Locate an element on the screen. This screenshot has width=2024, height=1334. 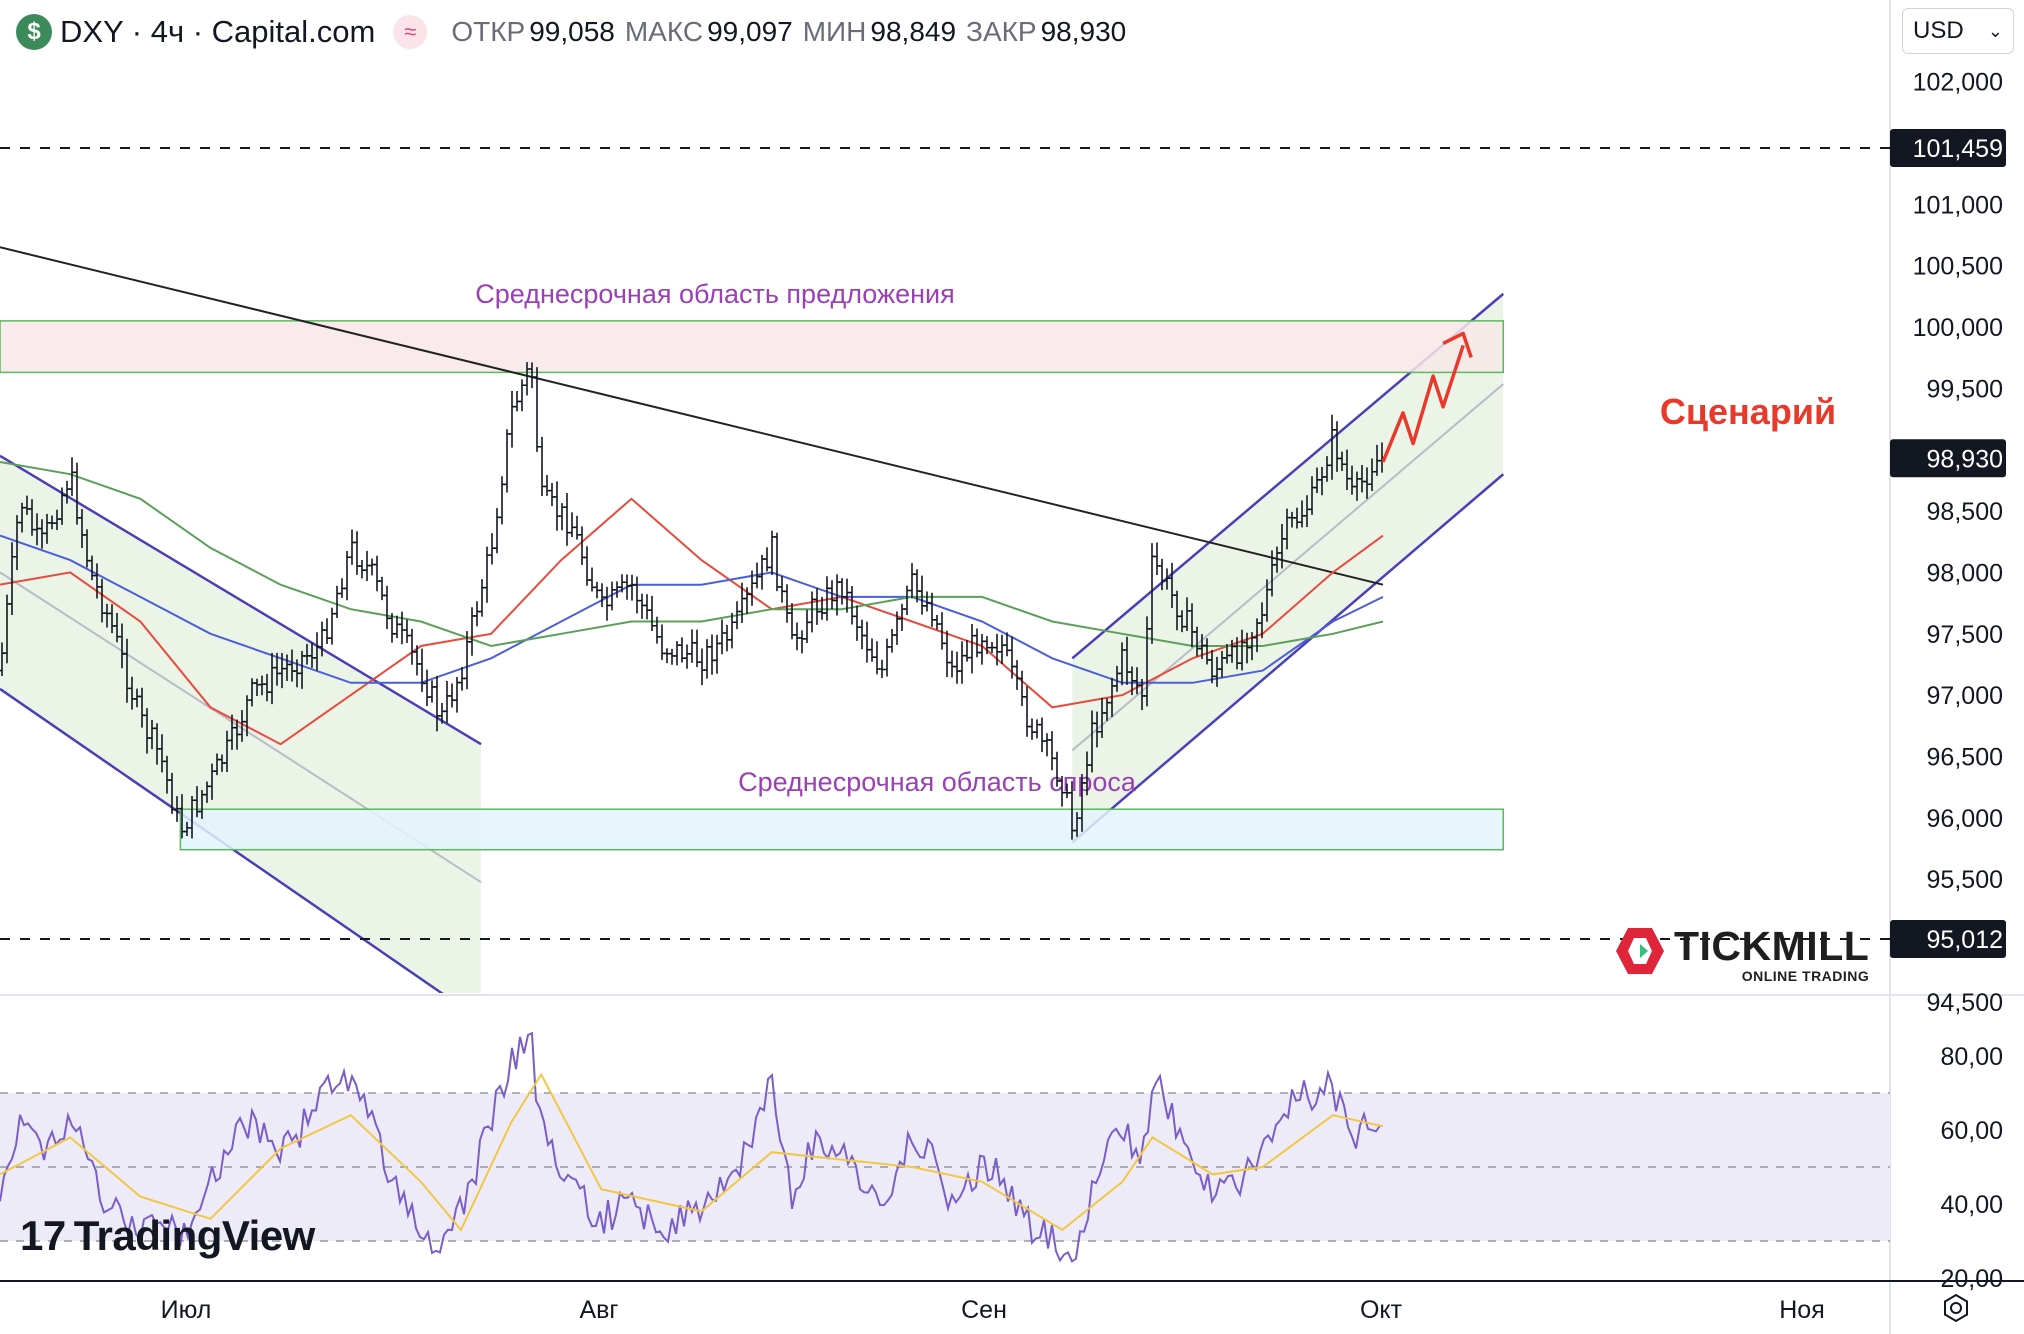
indicator-icon: ≈ is located at coordinates (410, 32).